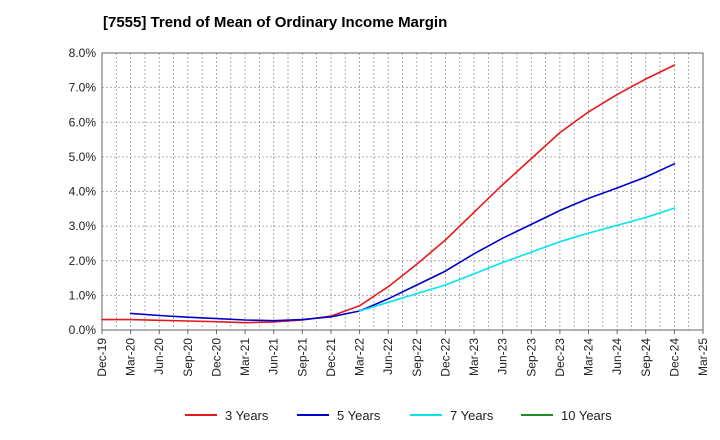 This screenshot has height=440, width=720. What do you see at coordinates (83, 261) in the screenshot?
I see `y-tick-label: 2.0%` at bounding box center [83, 261].